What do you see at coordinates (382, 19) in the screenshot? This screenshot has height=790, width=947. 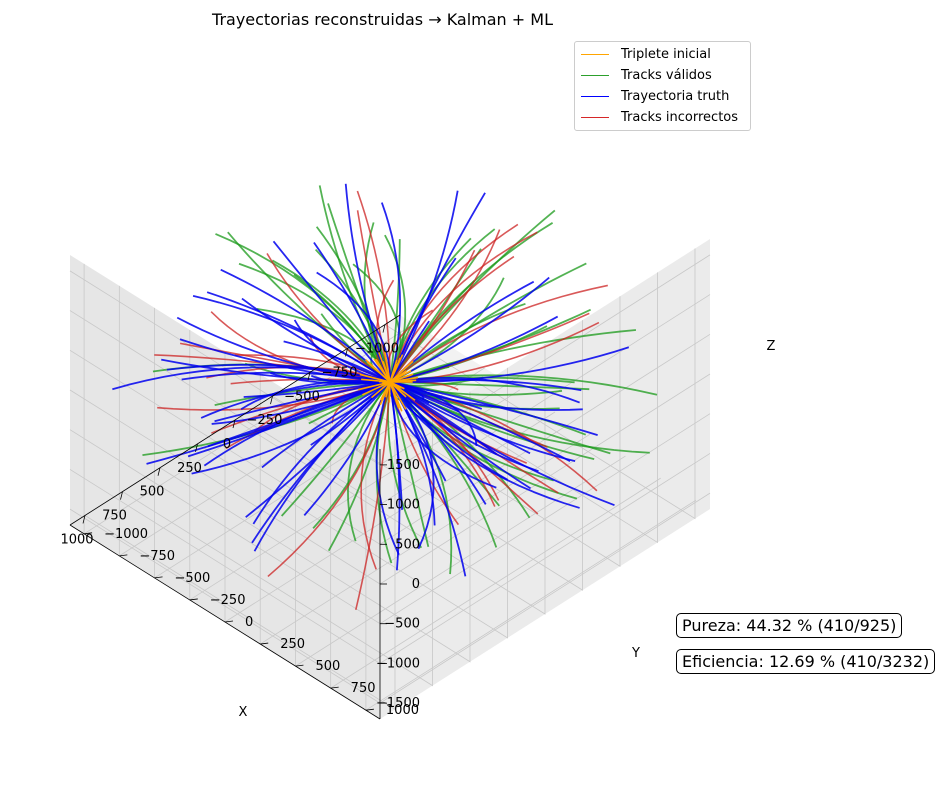 I see `chart-title: Trayectorias reconstruidas → Kalman + ML` at bounding box center [382, 19].